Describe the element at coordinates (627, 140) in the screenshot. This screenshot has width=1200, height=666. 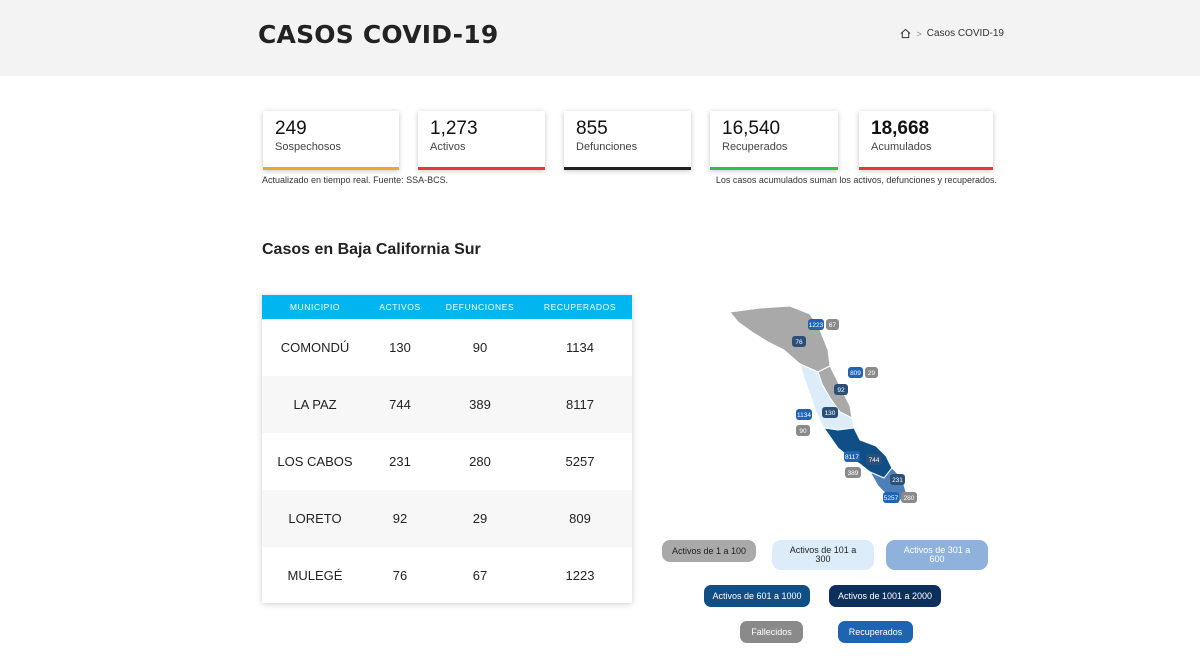
I see `stat-card-defunciones: 855 Defunciones` at that location.